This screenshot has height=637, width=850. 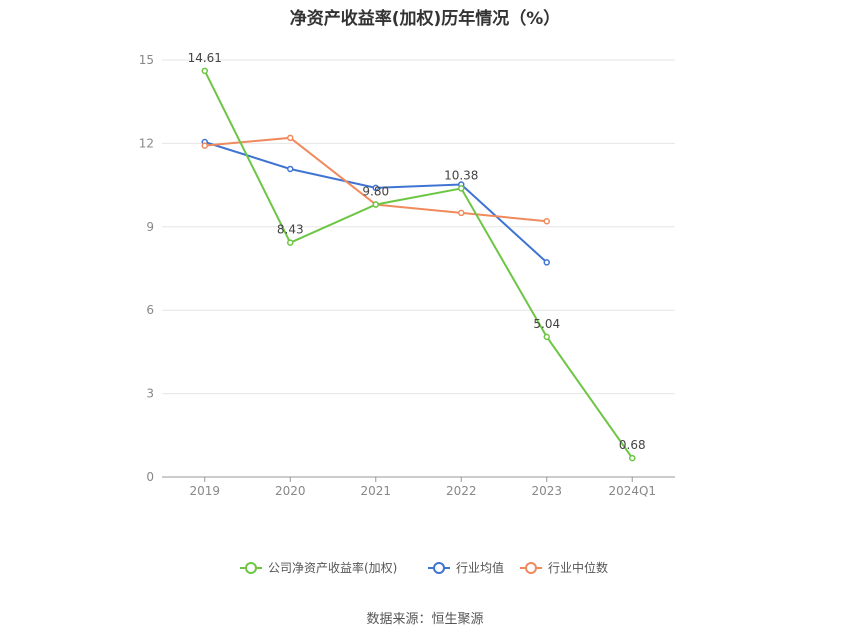 What do you see at coordinates (290, 230) in the screenshot?
I see `data-label: 8.43` at bounding box center [290, 230].